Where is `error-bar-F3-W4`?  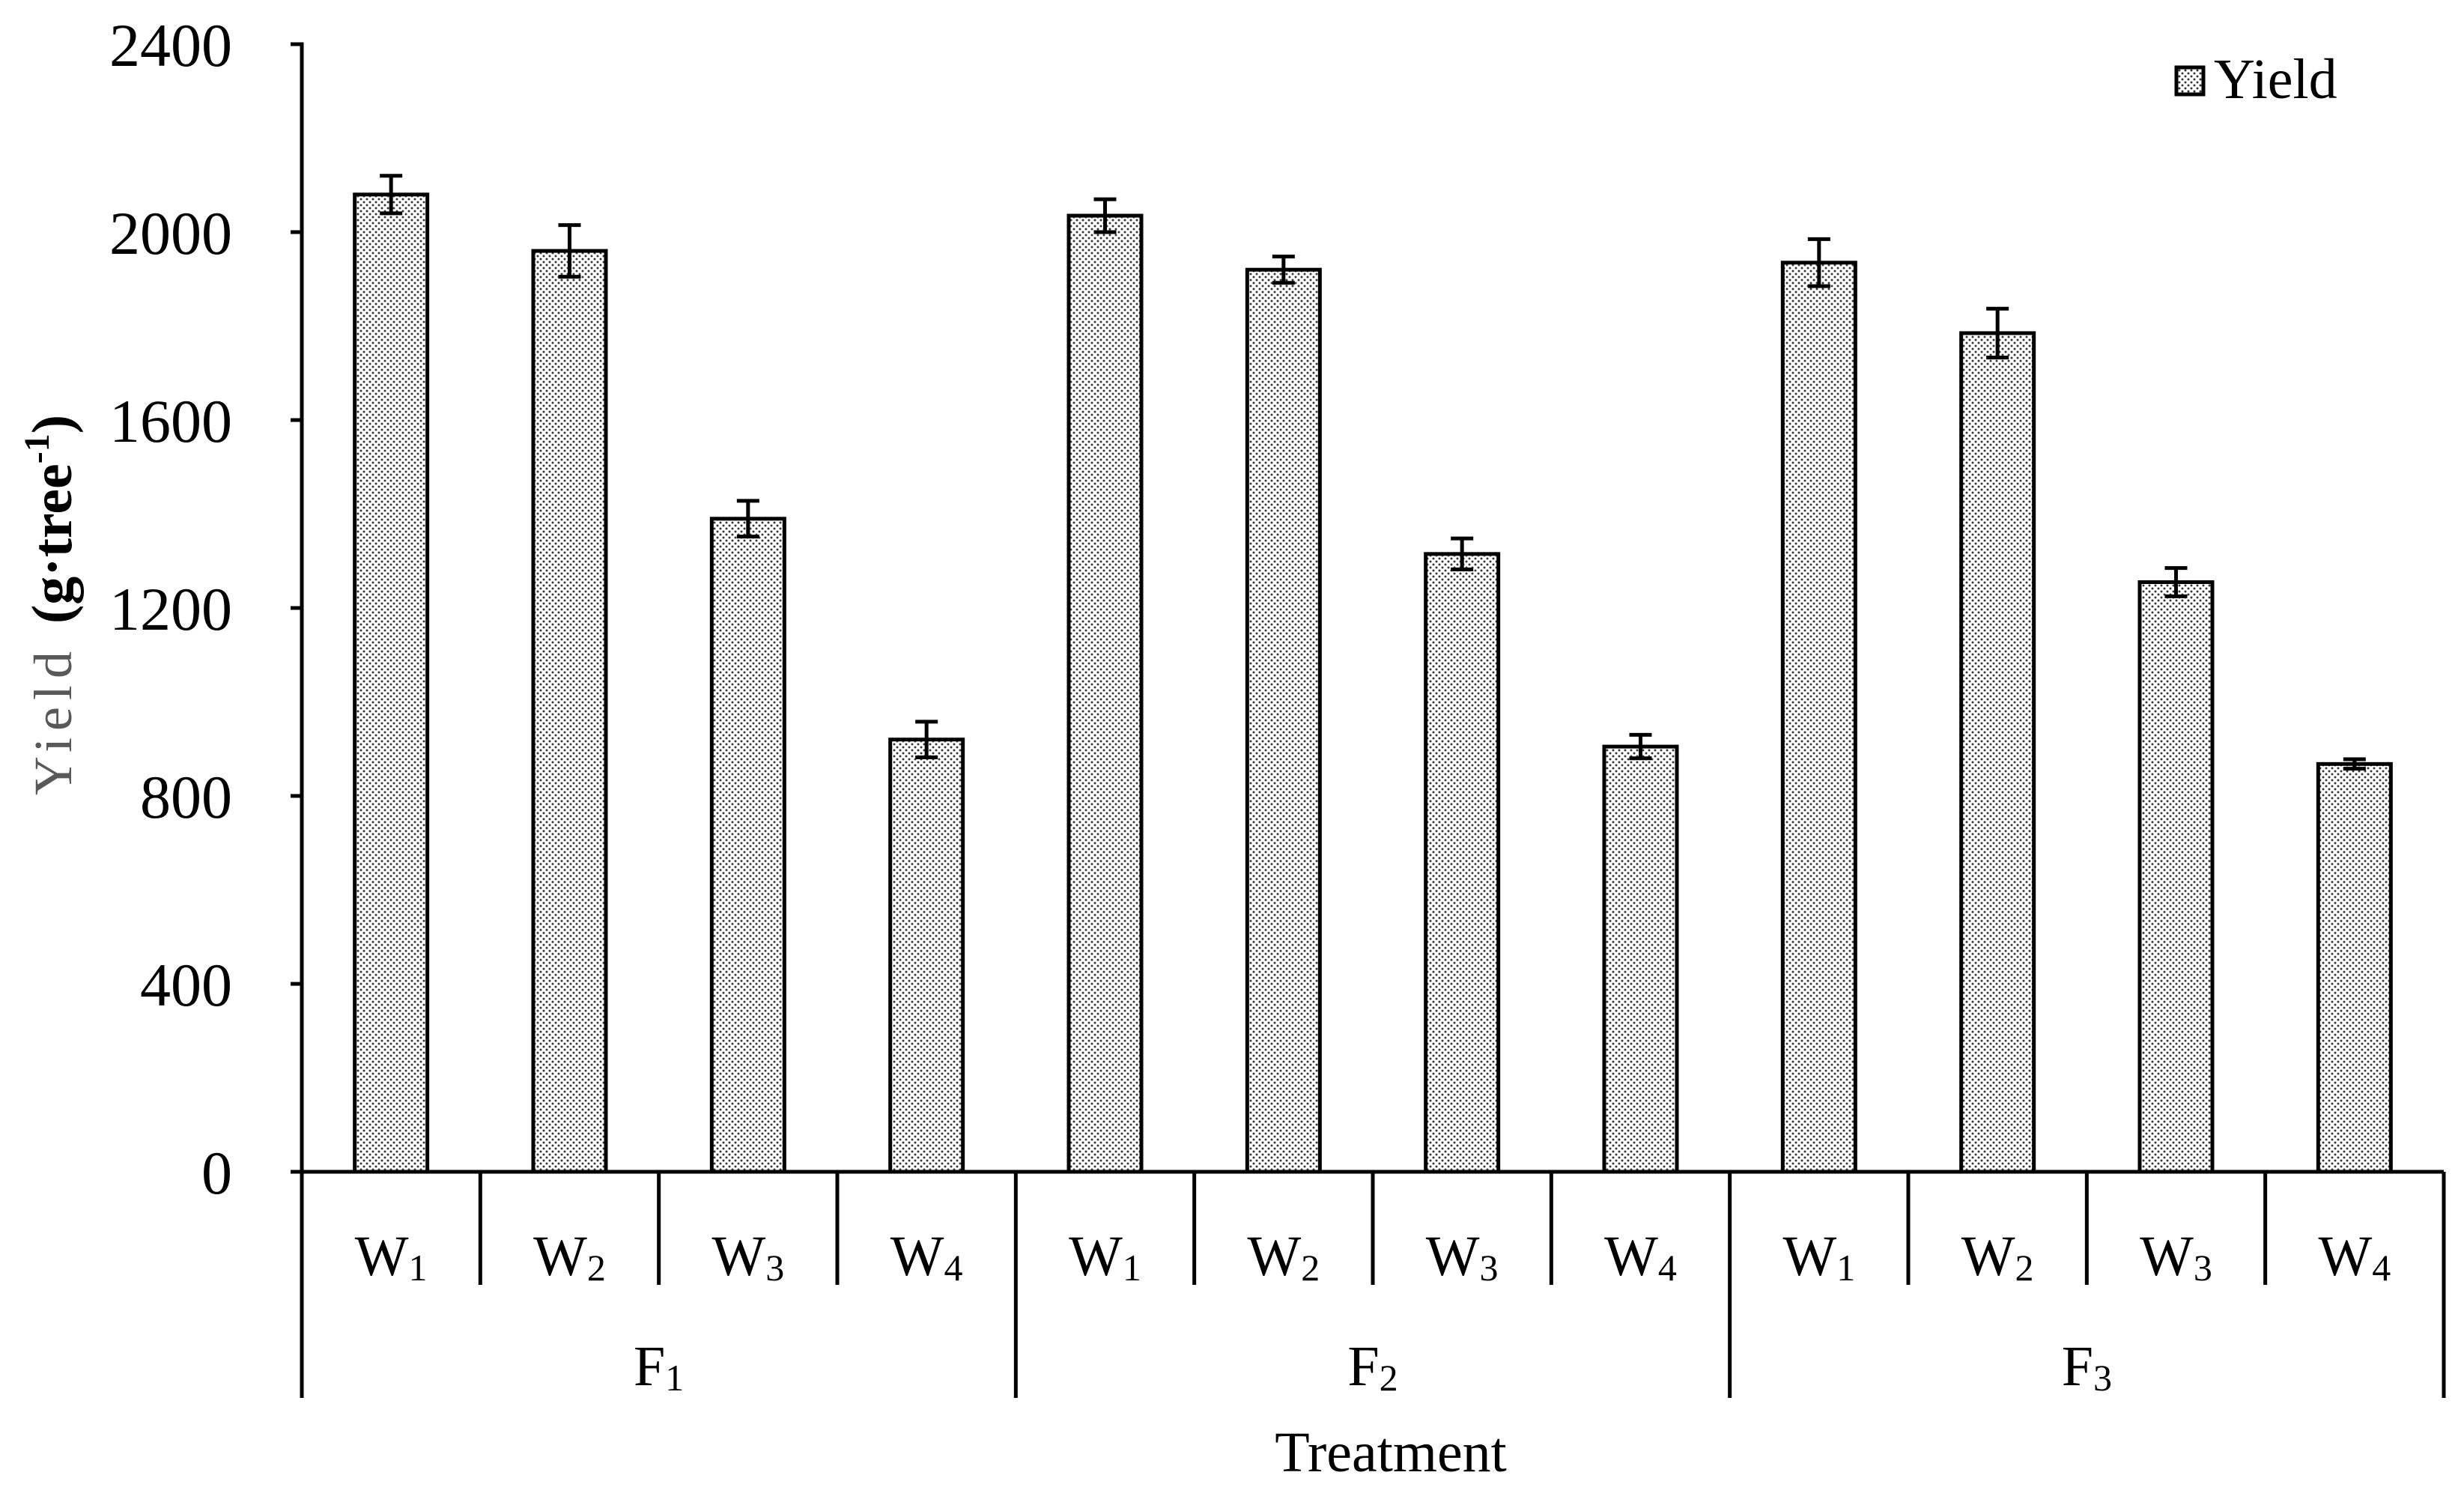
error-bar-F3-W4 is located at coordinates (2354, 764).